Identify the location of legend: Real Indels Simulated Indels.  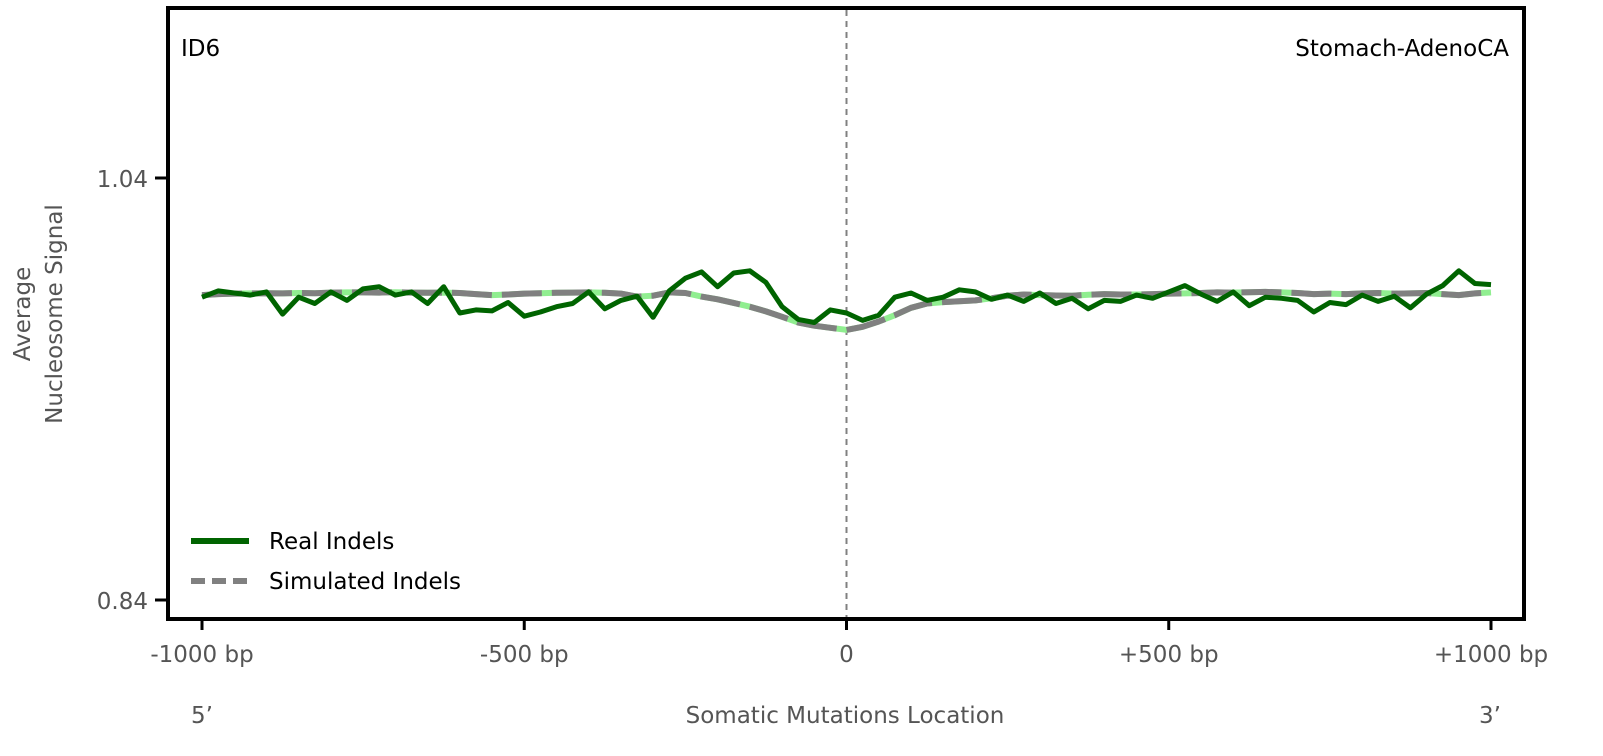
(326, 562).